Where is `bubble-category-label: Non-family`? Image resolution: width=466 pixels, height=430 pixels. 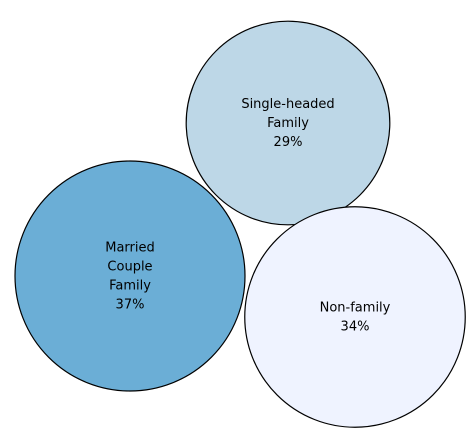 bubble-category-label: Non-family is located at coordinates (355, 308).